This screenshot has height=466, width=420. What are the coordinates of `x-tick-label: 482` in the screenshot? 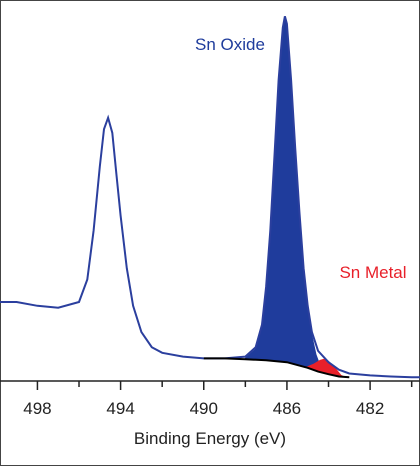 It's located at (370, 408).